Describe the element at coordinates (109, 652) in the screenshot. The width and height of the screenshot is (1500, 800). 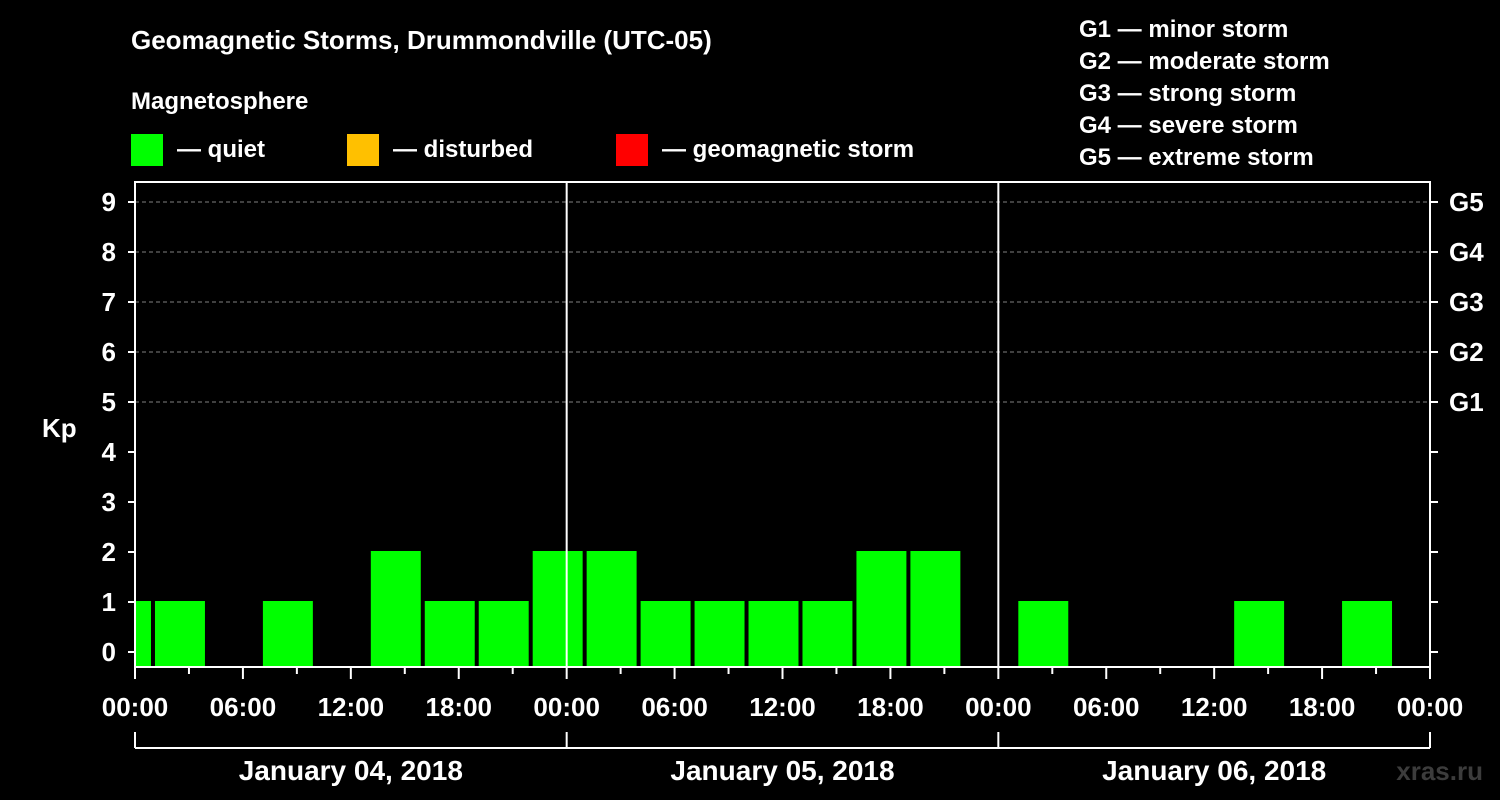
I see `y-tick-label-0: 0` at that location.